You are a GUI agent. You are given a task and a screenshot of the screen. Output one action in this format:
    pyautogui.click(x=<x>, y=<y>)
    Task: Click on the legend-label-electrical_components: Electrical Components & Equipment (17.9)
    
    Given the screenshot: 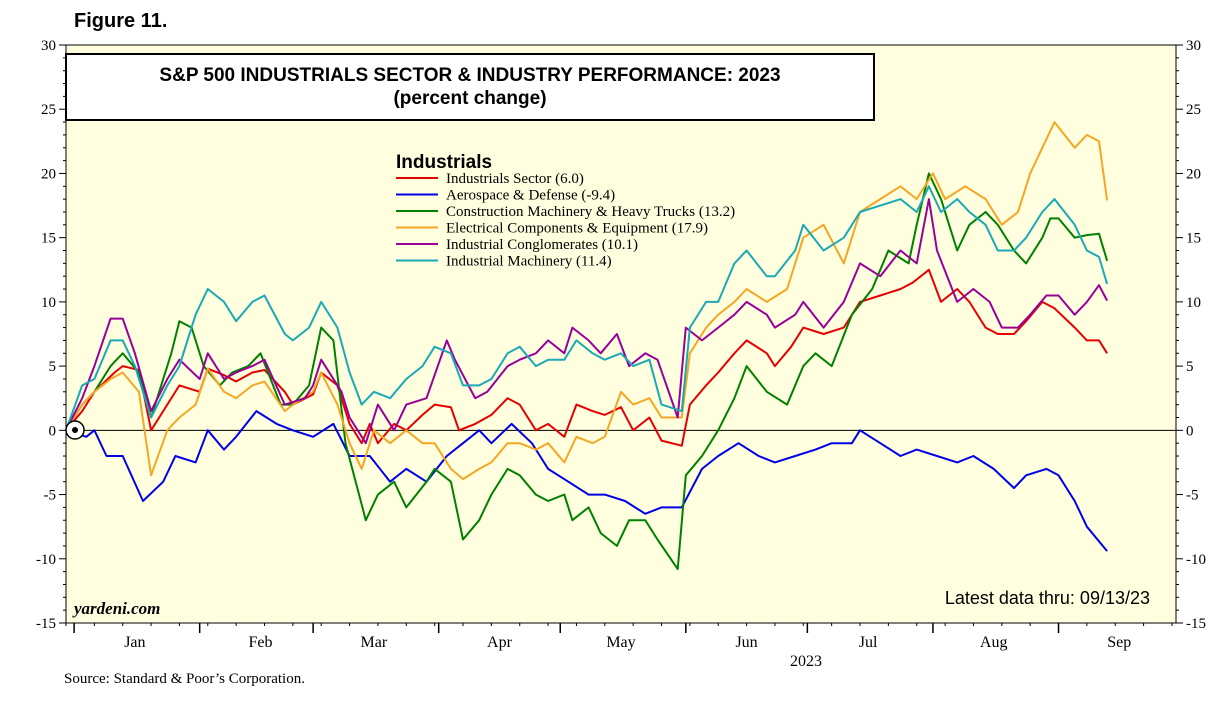 What is the action you would take?
    pyautogui.click(x=577, y=229)
    